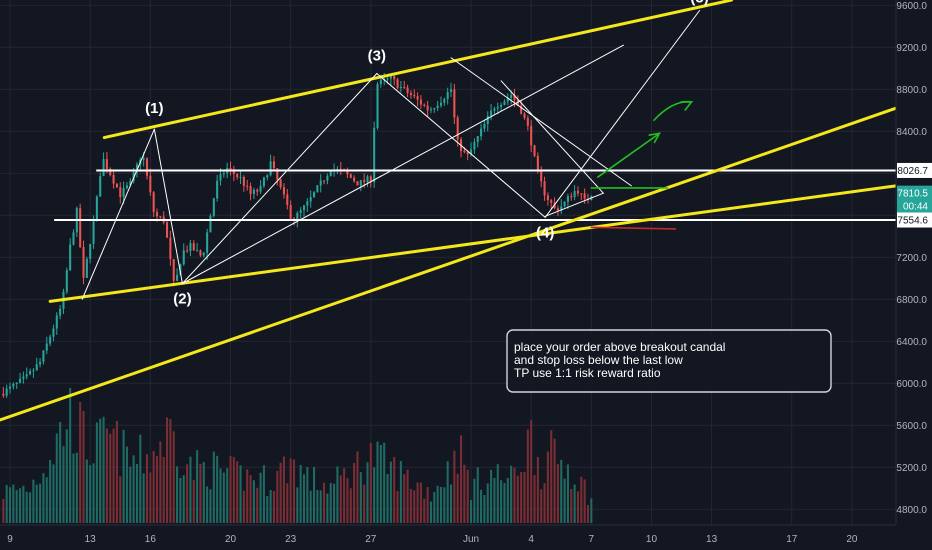 This screenshot has width=932, height=550. Describe the element at coordinates (914, 275) in the screenshot. I see `price-axis` at that location.